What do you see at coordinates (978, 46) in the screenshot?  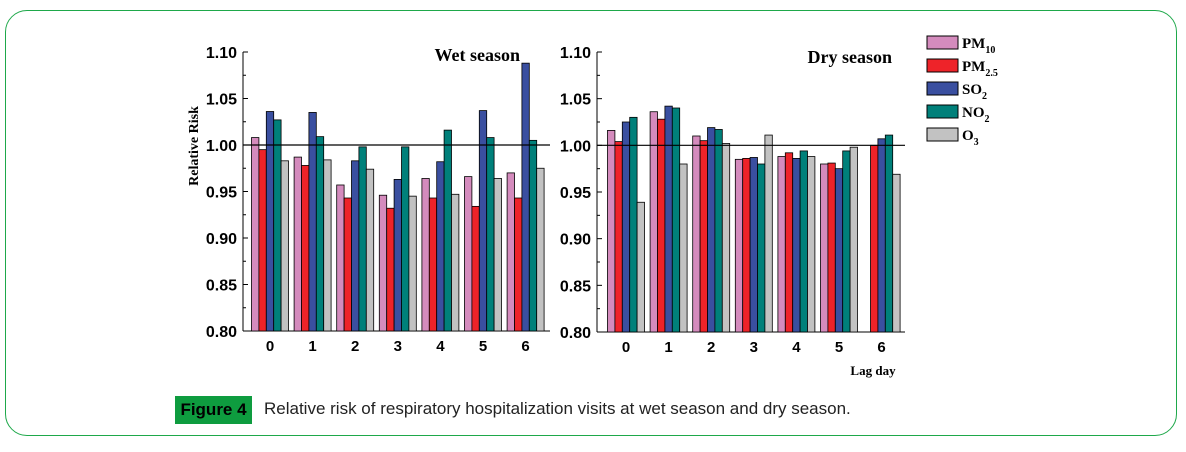 I see `legend-label: PM10` at bounding box center [978, 46].